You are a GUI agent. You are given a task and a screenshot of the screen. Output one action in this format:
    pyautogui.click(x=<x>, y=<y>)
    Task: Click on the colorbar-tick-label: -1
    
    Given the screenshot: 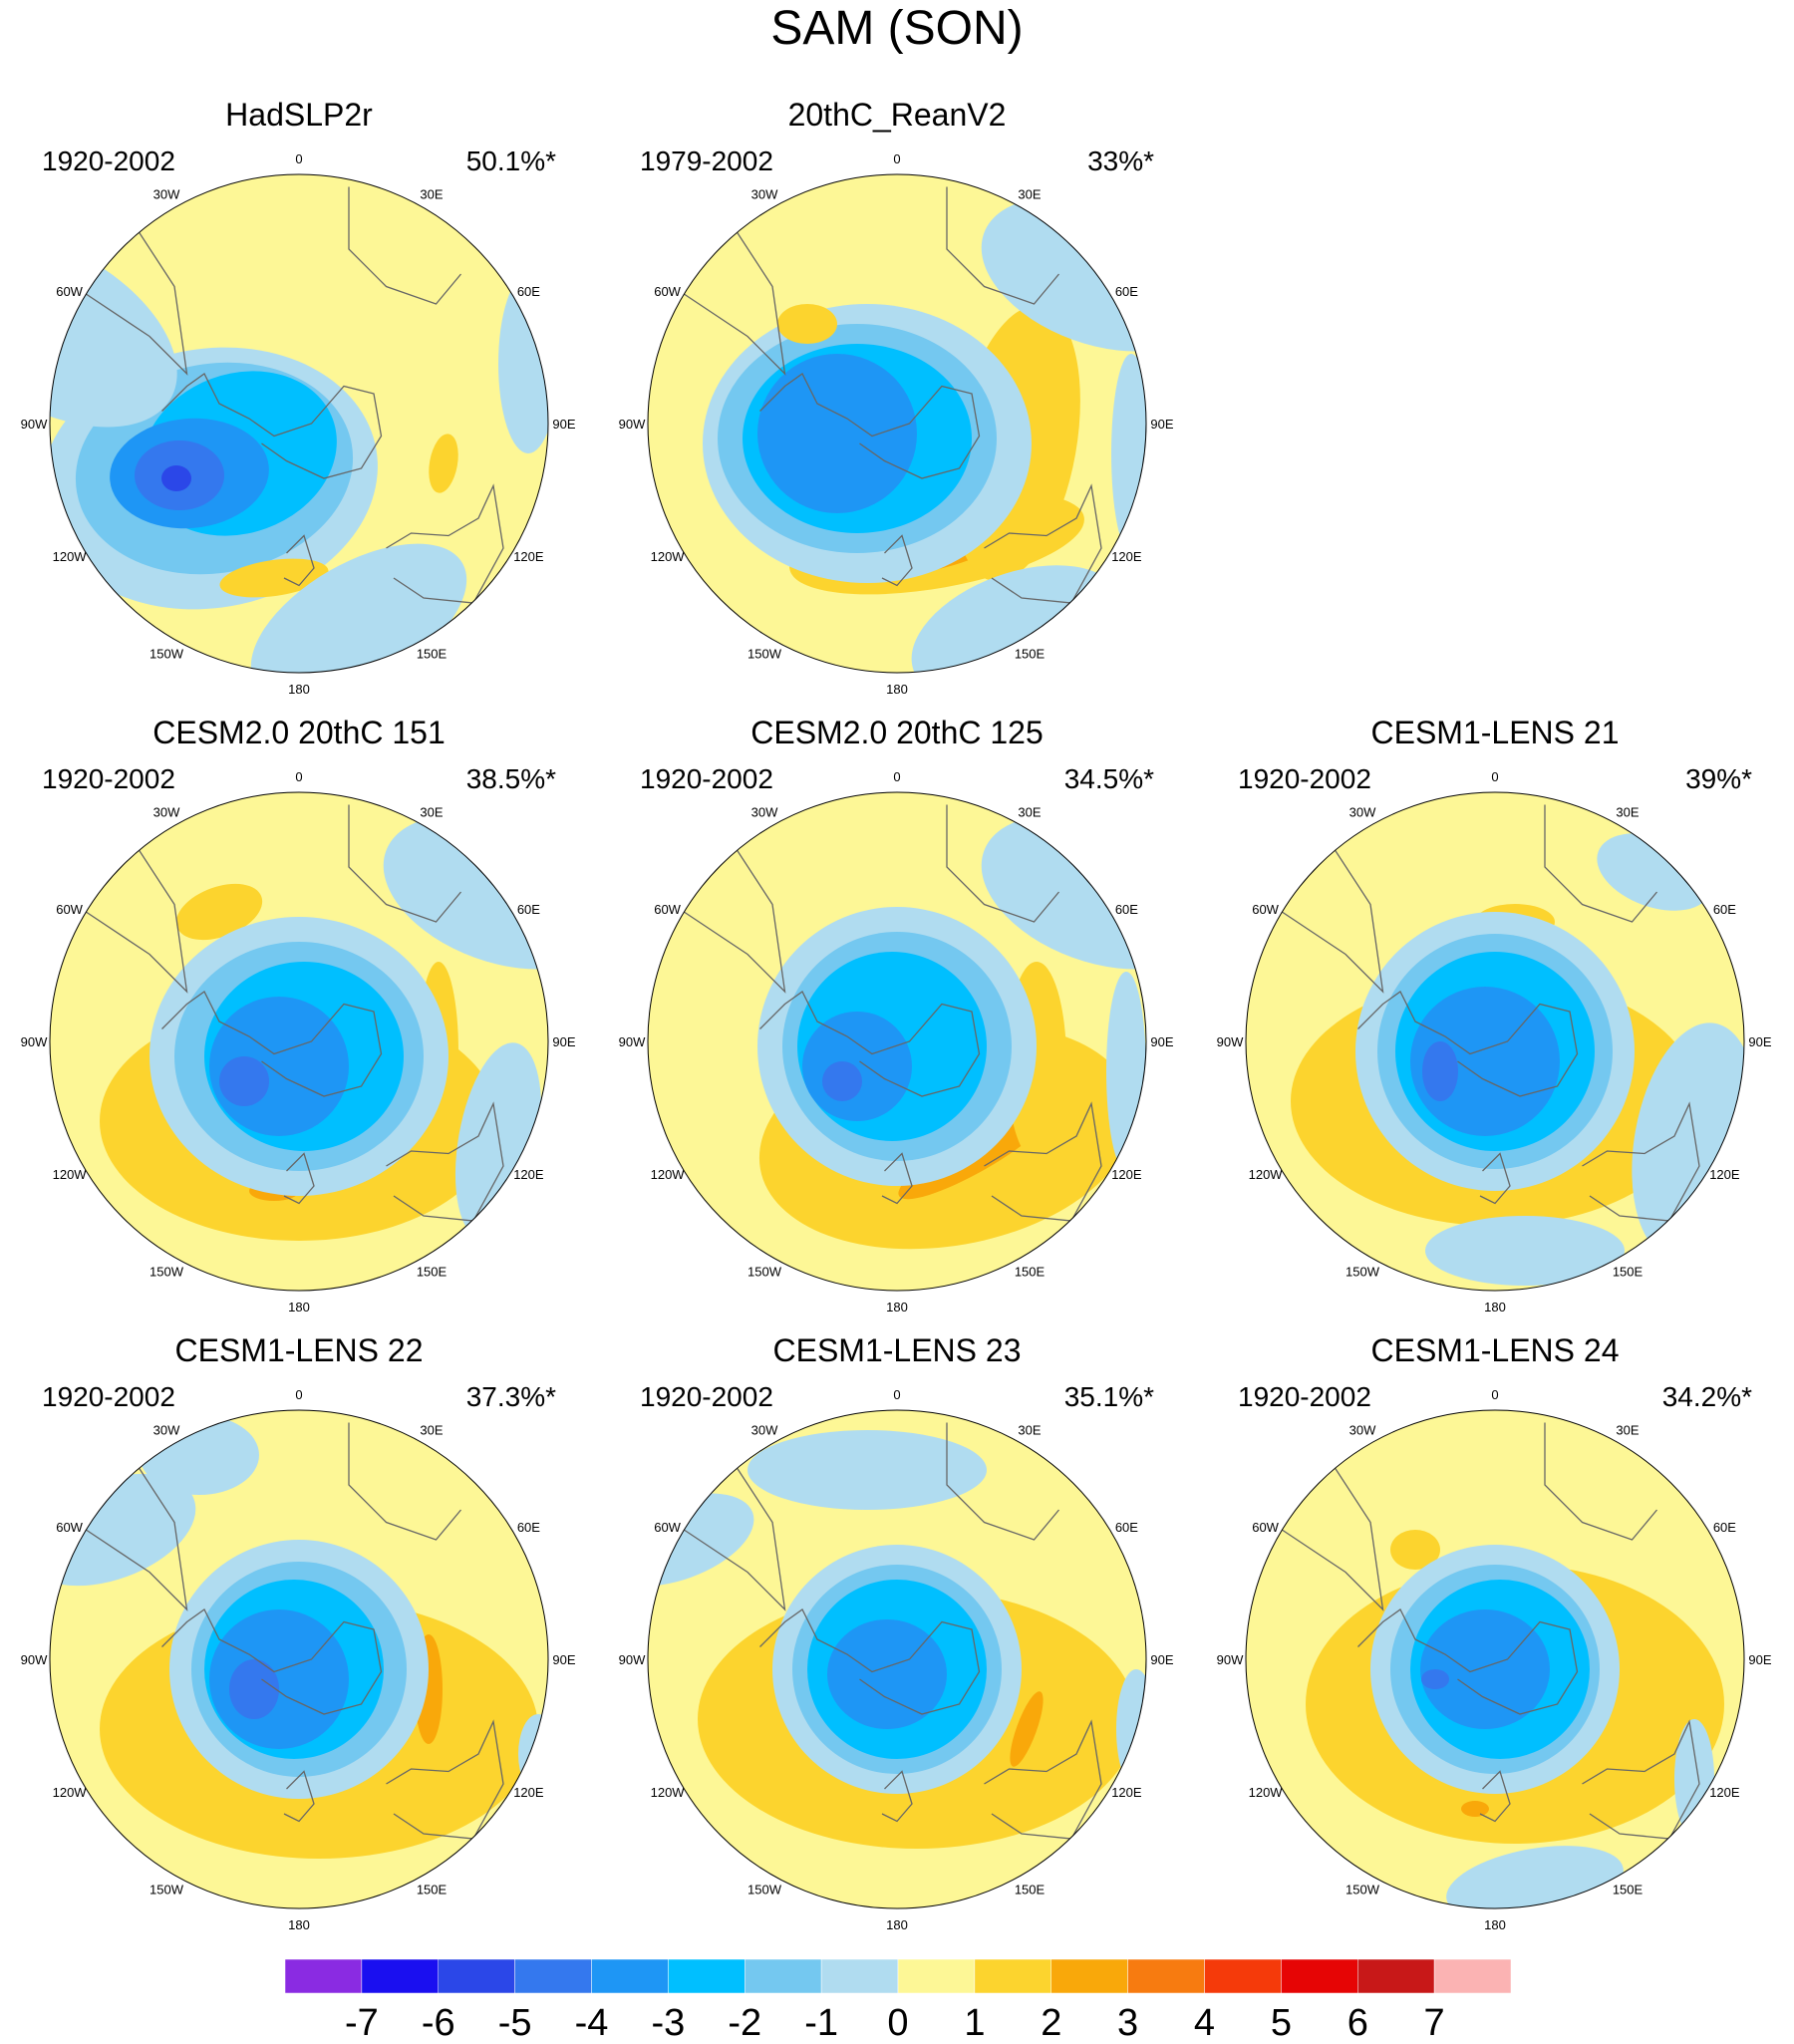 What is the action you would take?
    pyautogui.click(x=821, y=2023)
    